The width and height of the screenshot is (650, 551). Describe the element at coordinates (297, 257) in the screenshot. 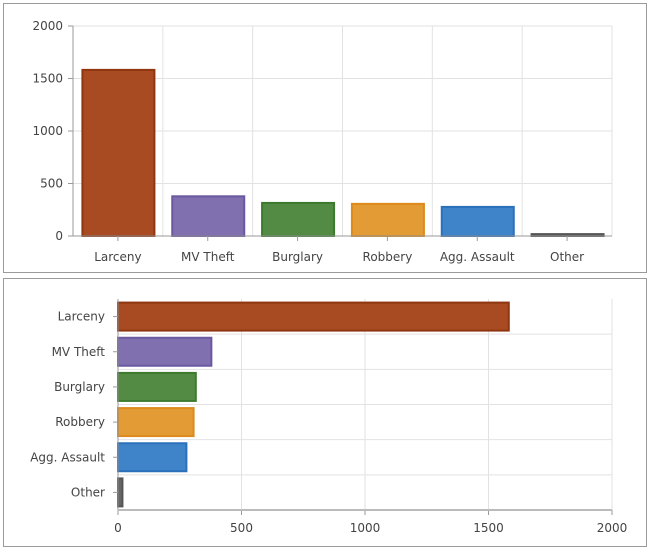

I see `x-tick-label: Burglary` at that location.